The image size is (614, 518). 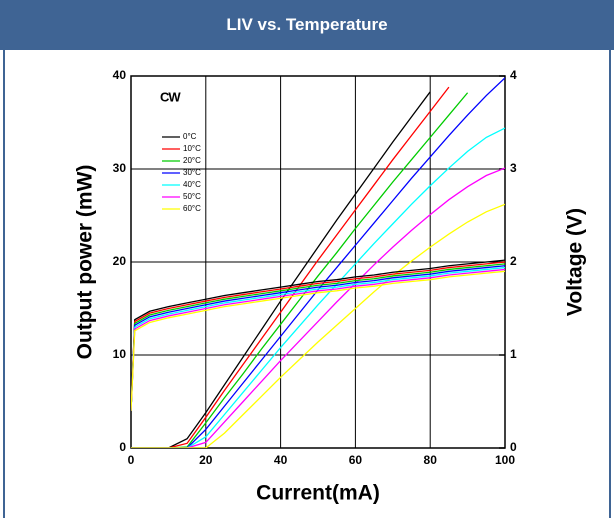 What do you see at coordinates (85, 262) in the screenshot?
I see `y-axis-title: Output power (mW)` at bounding box center [85, 262].